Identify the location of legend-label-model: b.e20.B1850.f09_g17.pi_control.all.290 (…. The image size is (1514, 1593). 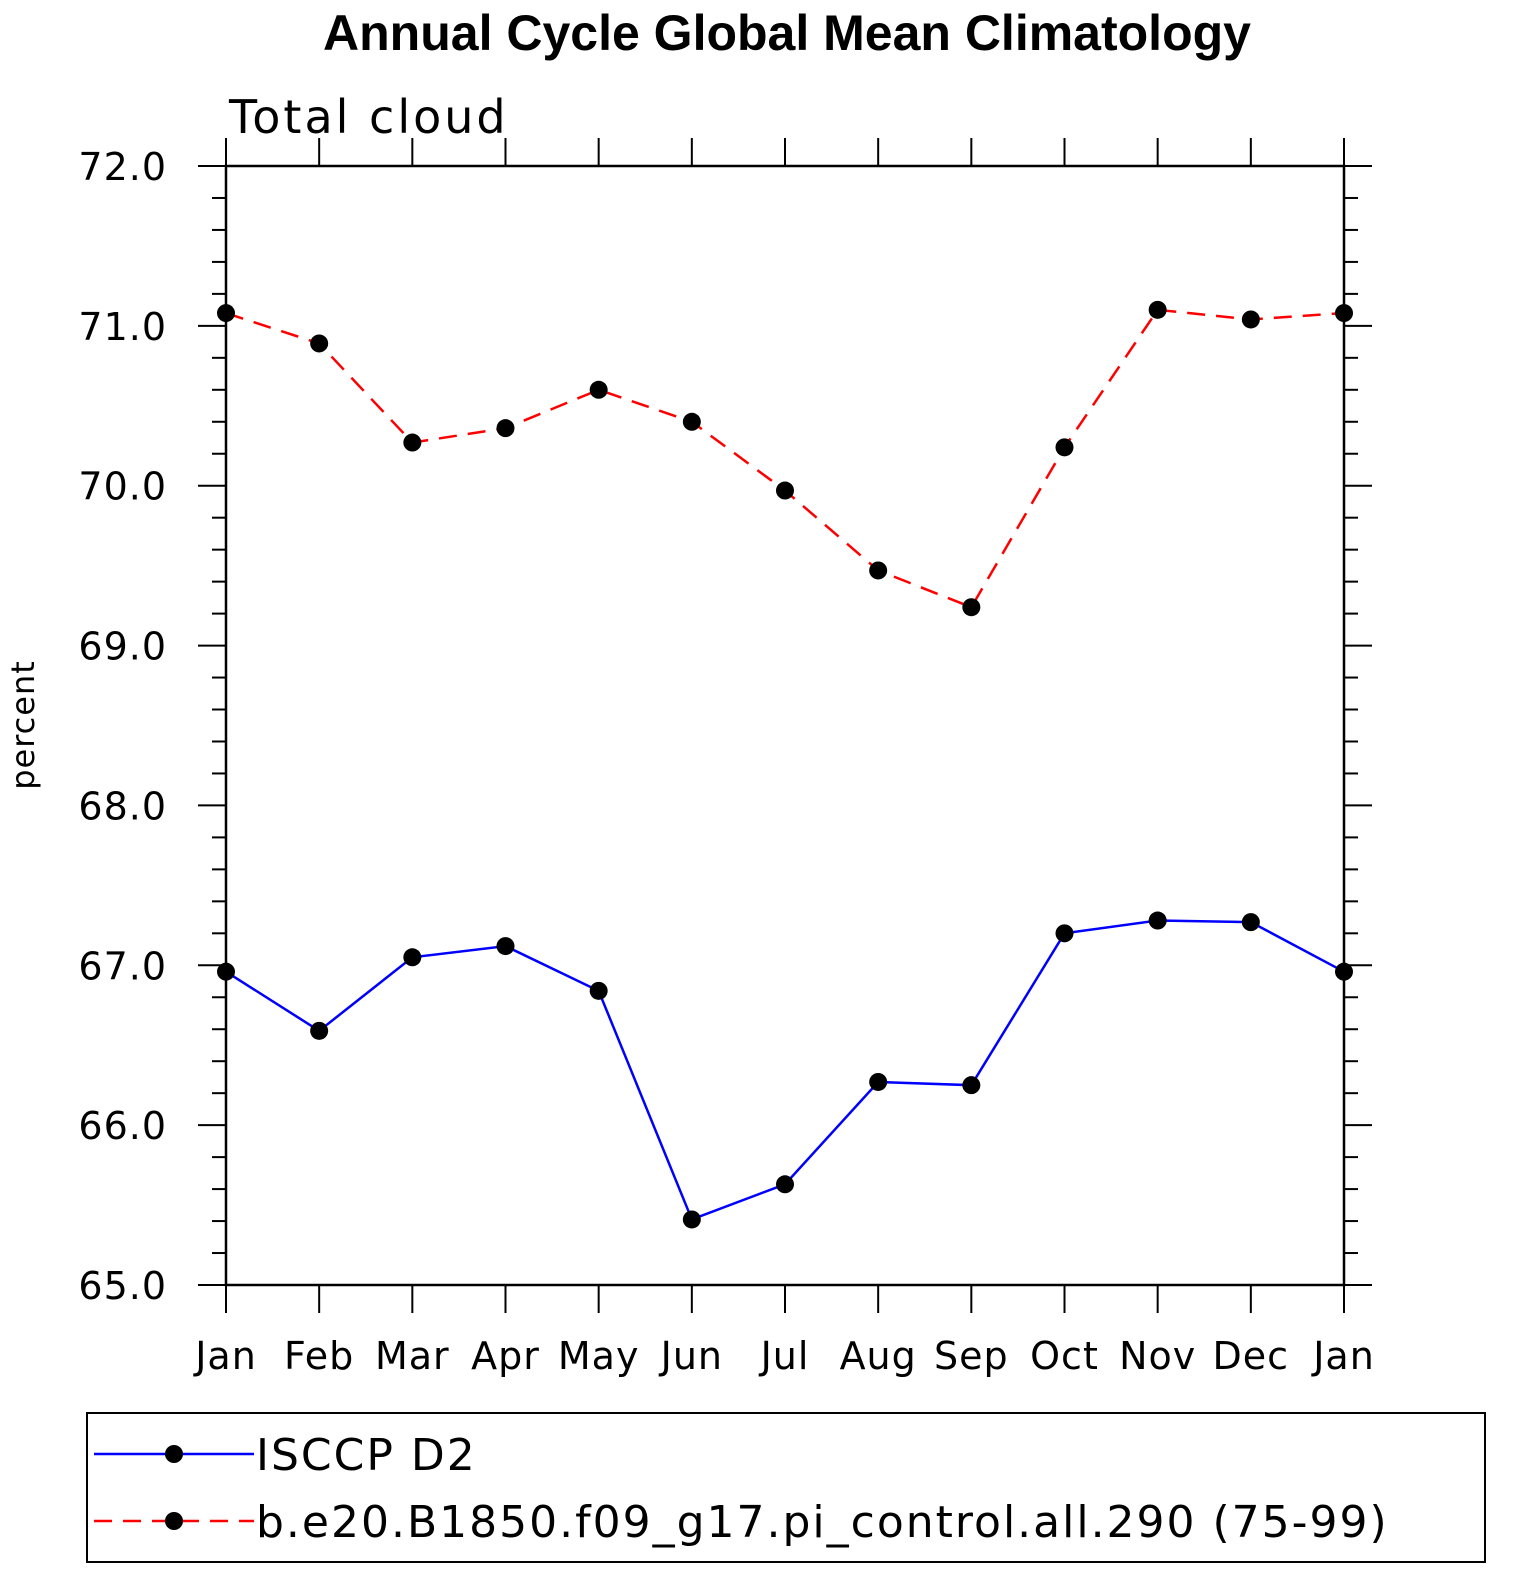
(822, 1522).